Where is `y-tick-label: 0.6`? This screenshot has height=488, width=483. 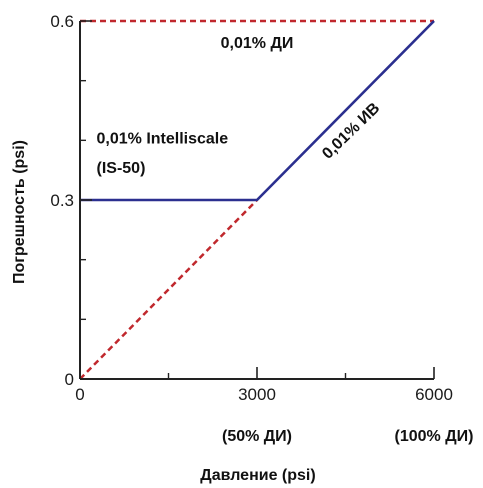 y-tick-label: 0.6 is located at coordinates (62, 21).